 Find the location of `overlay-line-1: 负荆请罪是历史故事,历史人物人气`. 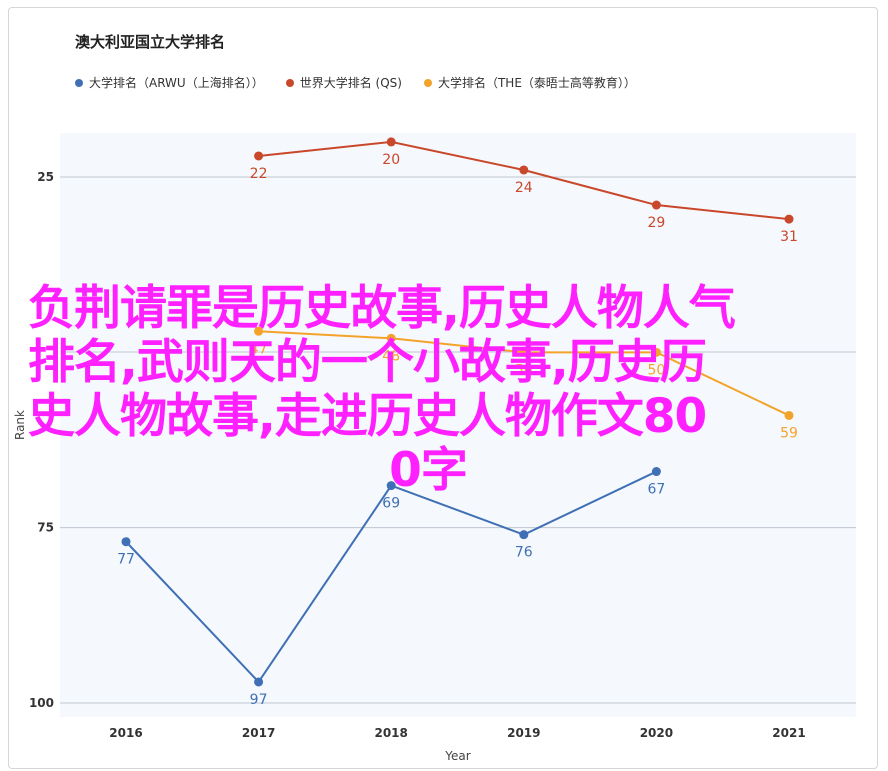

overlay-line-1: 负荆请罪是历史故事,历史人物人气 is located at coordinates (382, 308).